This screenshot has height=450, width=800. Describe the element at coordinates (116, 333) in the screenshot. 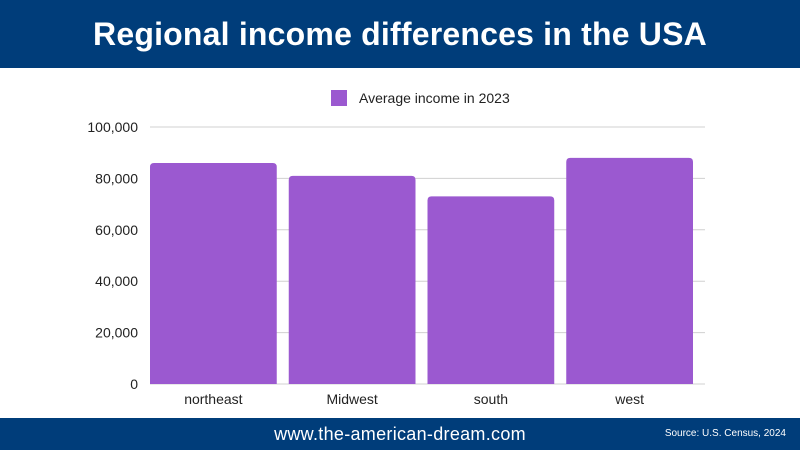

I see `y-tick-label: 20,000` at that location.